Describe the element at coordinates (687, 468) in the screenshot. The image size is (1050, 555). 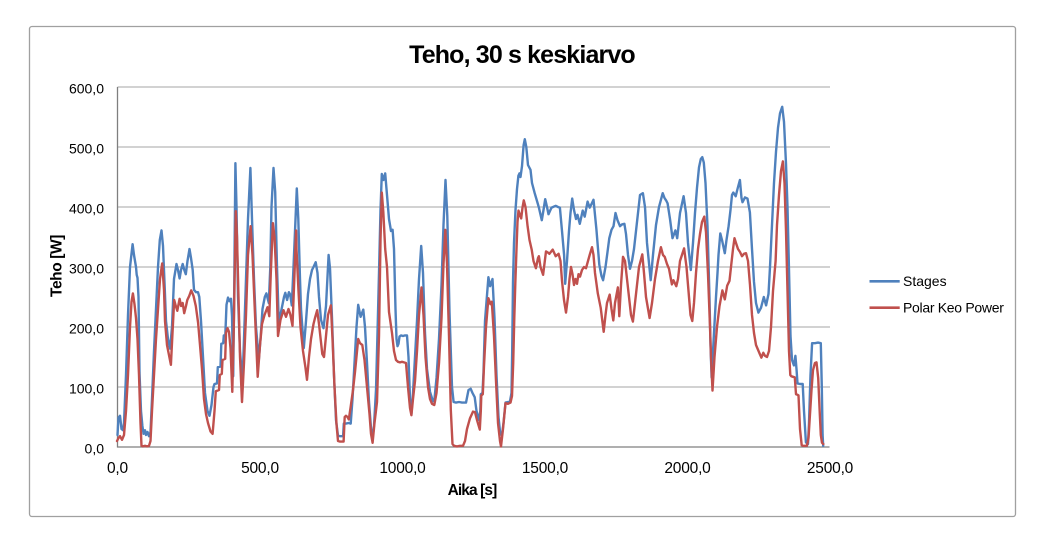
I see `svg-text: 2000,0` at that location.